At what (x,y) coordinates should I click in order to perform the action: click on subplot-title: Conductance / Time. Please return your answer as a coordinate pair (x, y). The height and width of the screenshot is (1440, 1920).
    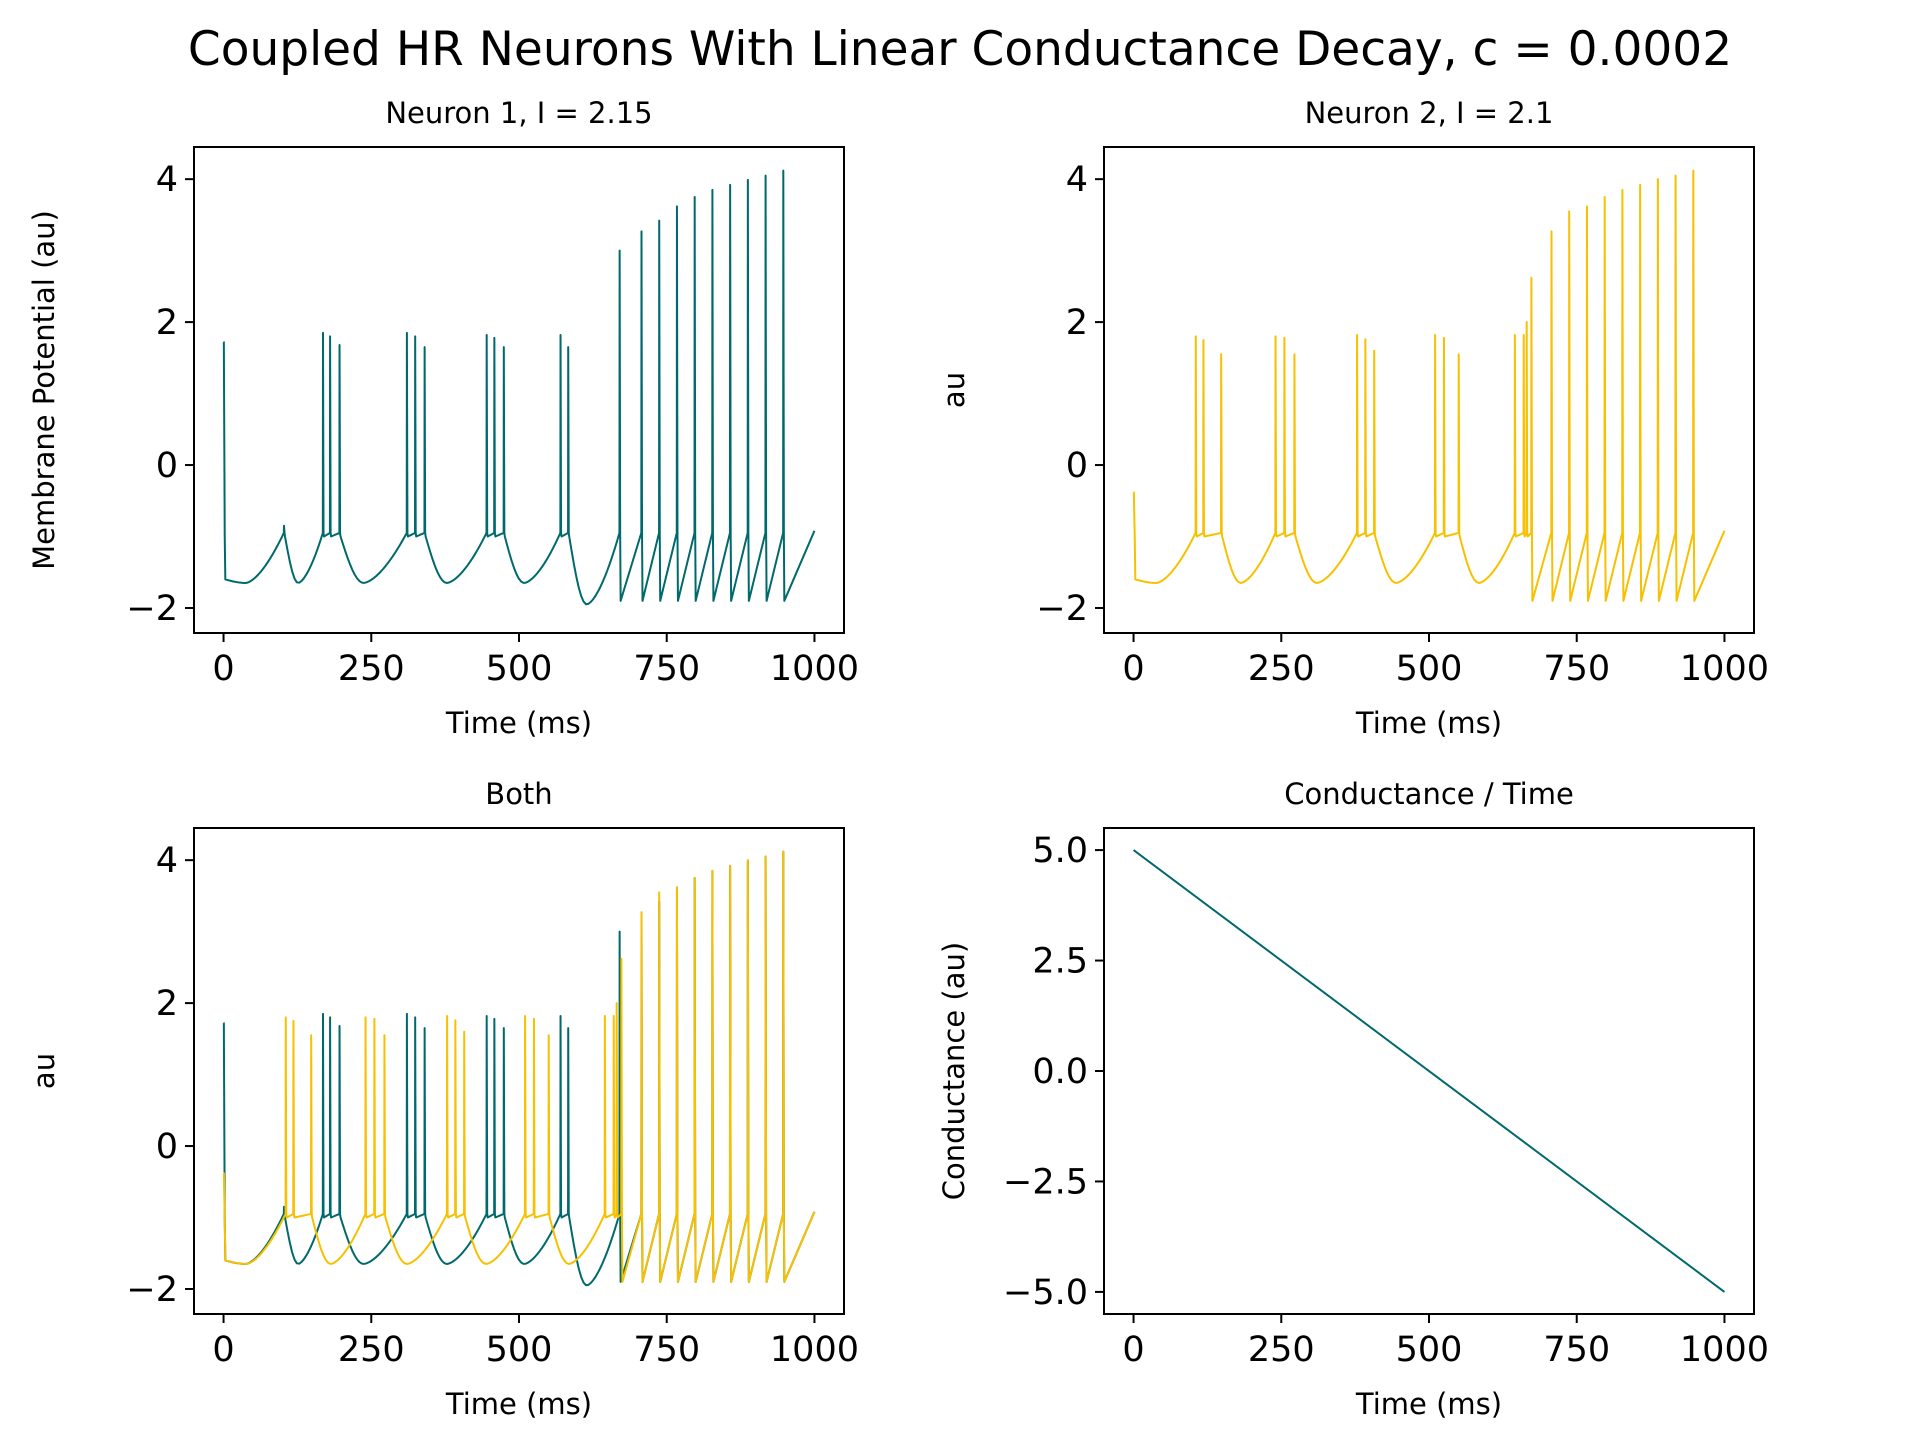
    Looking at the image, I should click on (1429, 794).